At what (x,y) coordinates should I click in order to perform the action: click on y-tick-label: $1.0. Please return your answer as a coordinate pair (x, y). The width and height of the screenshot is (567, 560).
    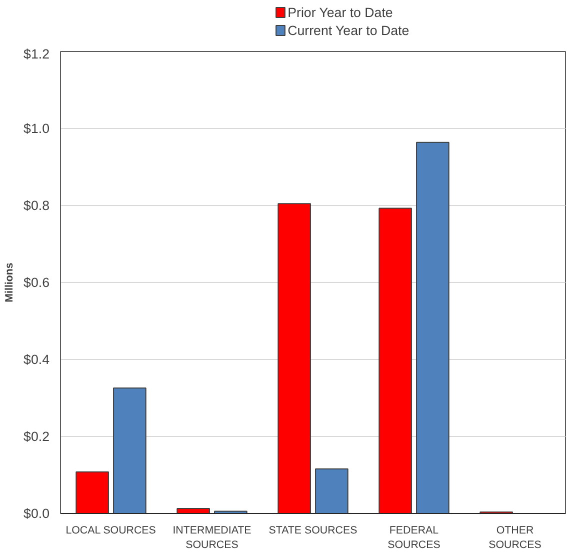
    Looking at the image, I should click on (37, 128).